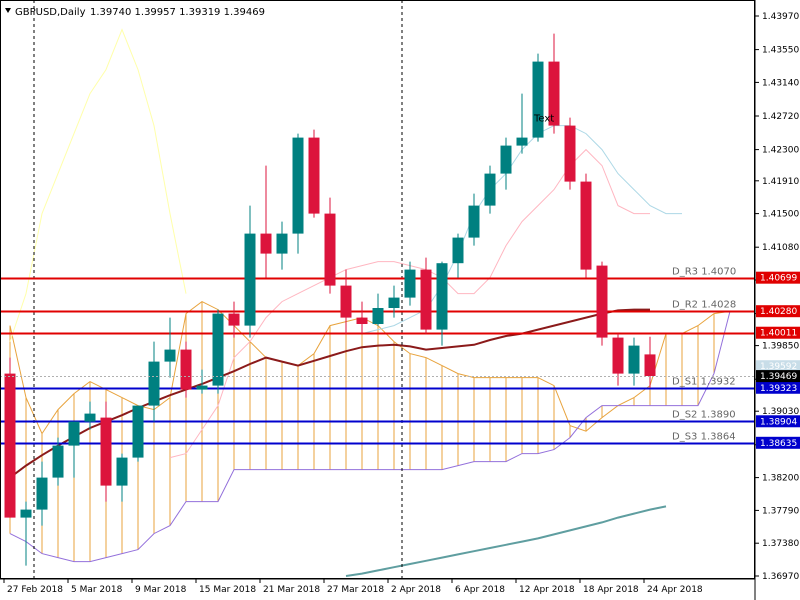 The image size is (800, 600). I want to click on kijun-price-tag: 1.39592, so click(778, 367).